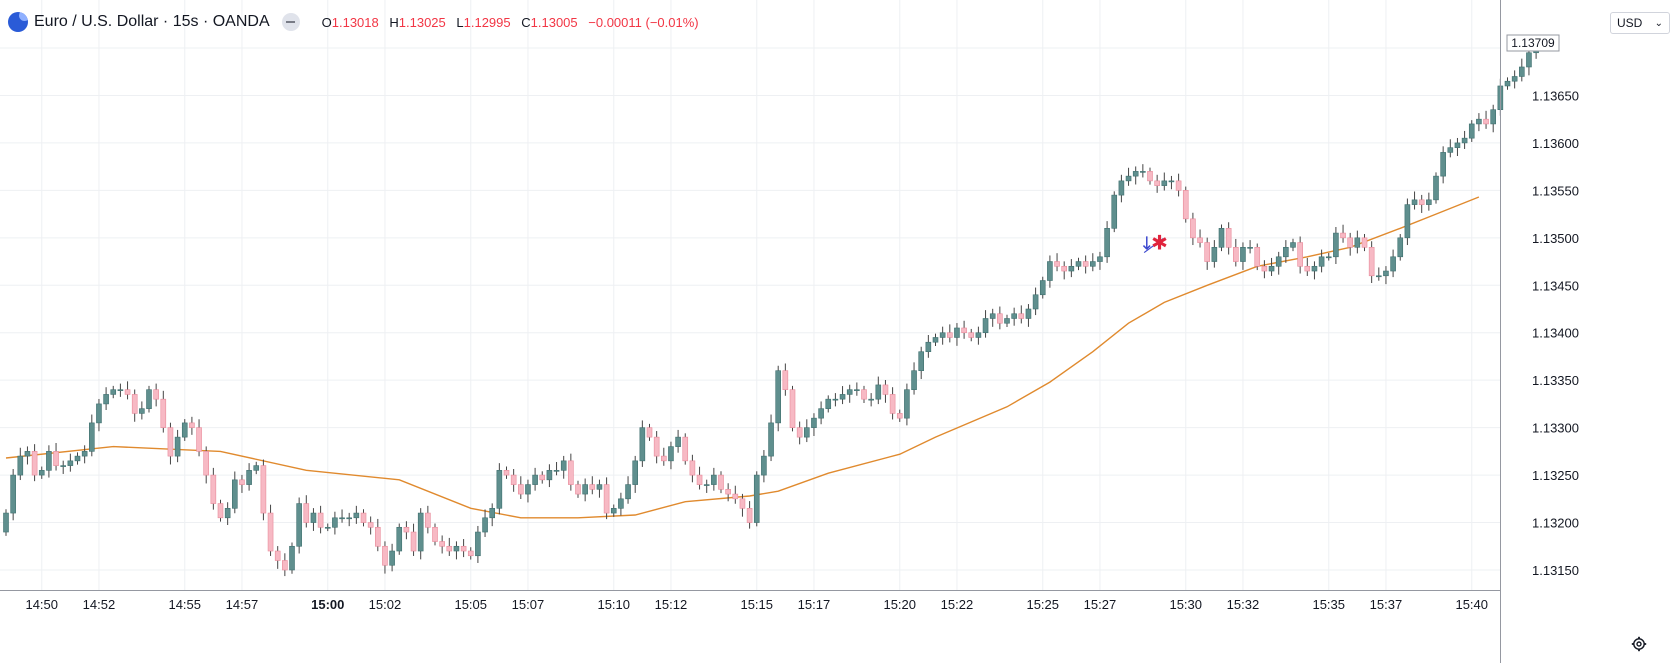 This screenshot has width=1676, height=663. What do you see at coordinates (1243, 604) in the screenshot?
I see `x-tick-label: 15:32` at bounding box center [1243, 604].